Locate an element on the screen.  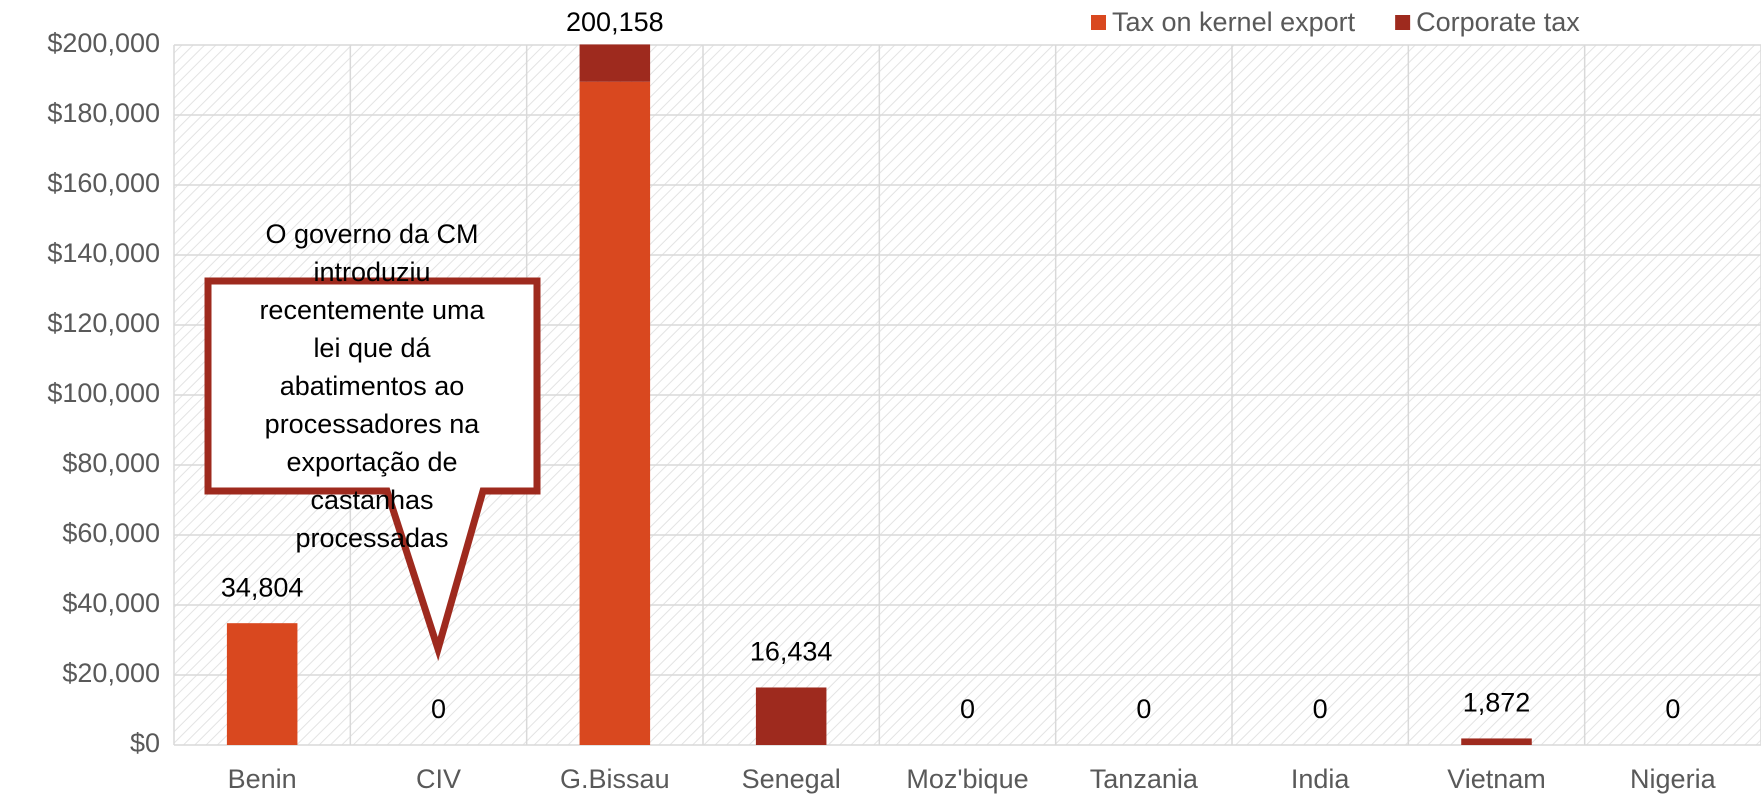
callout is located at coordinates (372, 469).